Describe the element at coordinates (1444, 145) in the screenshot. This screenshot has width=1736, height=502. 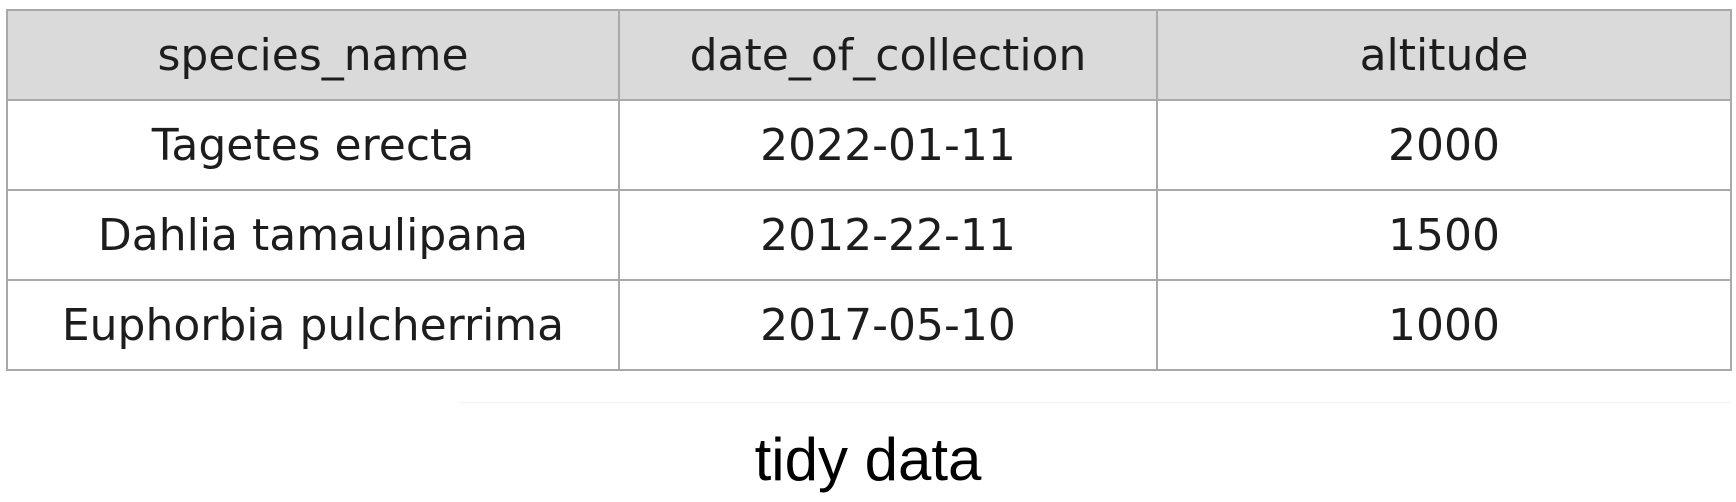
I see `cell-altitude: 2000` at that location.